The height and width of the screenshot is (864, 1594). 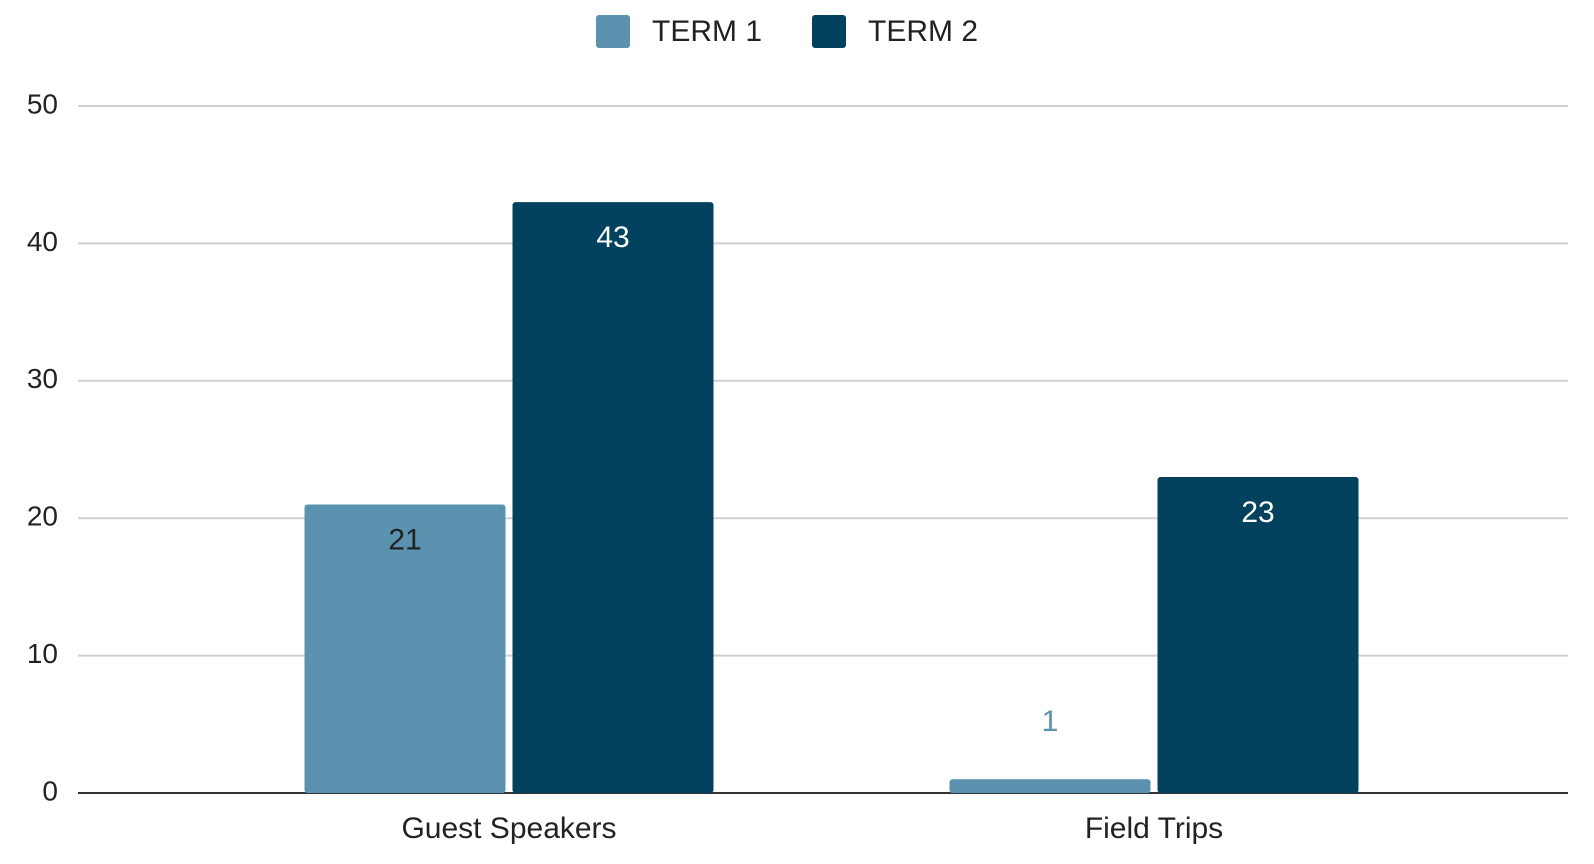 I want to click on x-tick-label: Field Trips, so click(x=1154, y=828).